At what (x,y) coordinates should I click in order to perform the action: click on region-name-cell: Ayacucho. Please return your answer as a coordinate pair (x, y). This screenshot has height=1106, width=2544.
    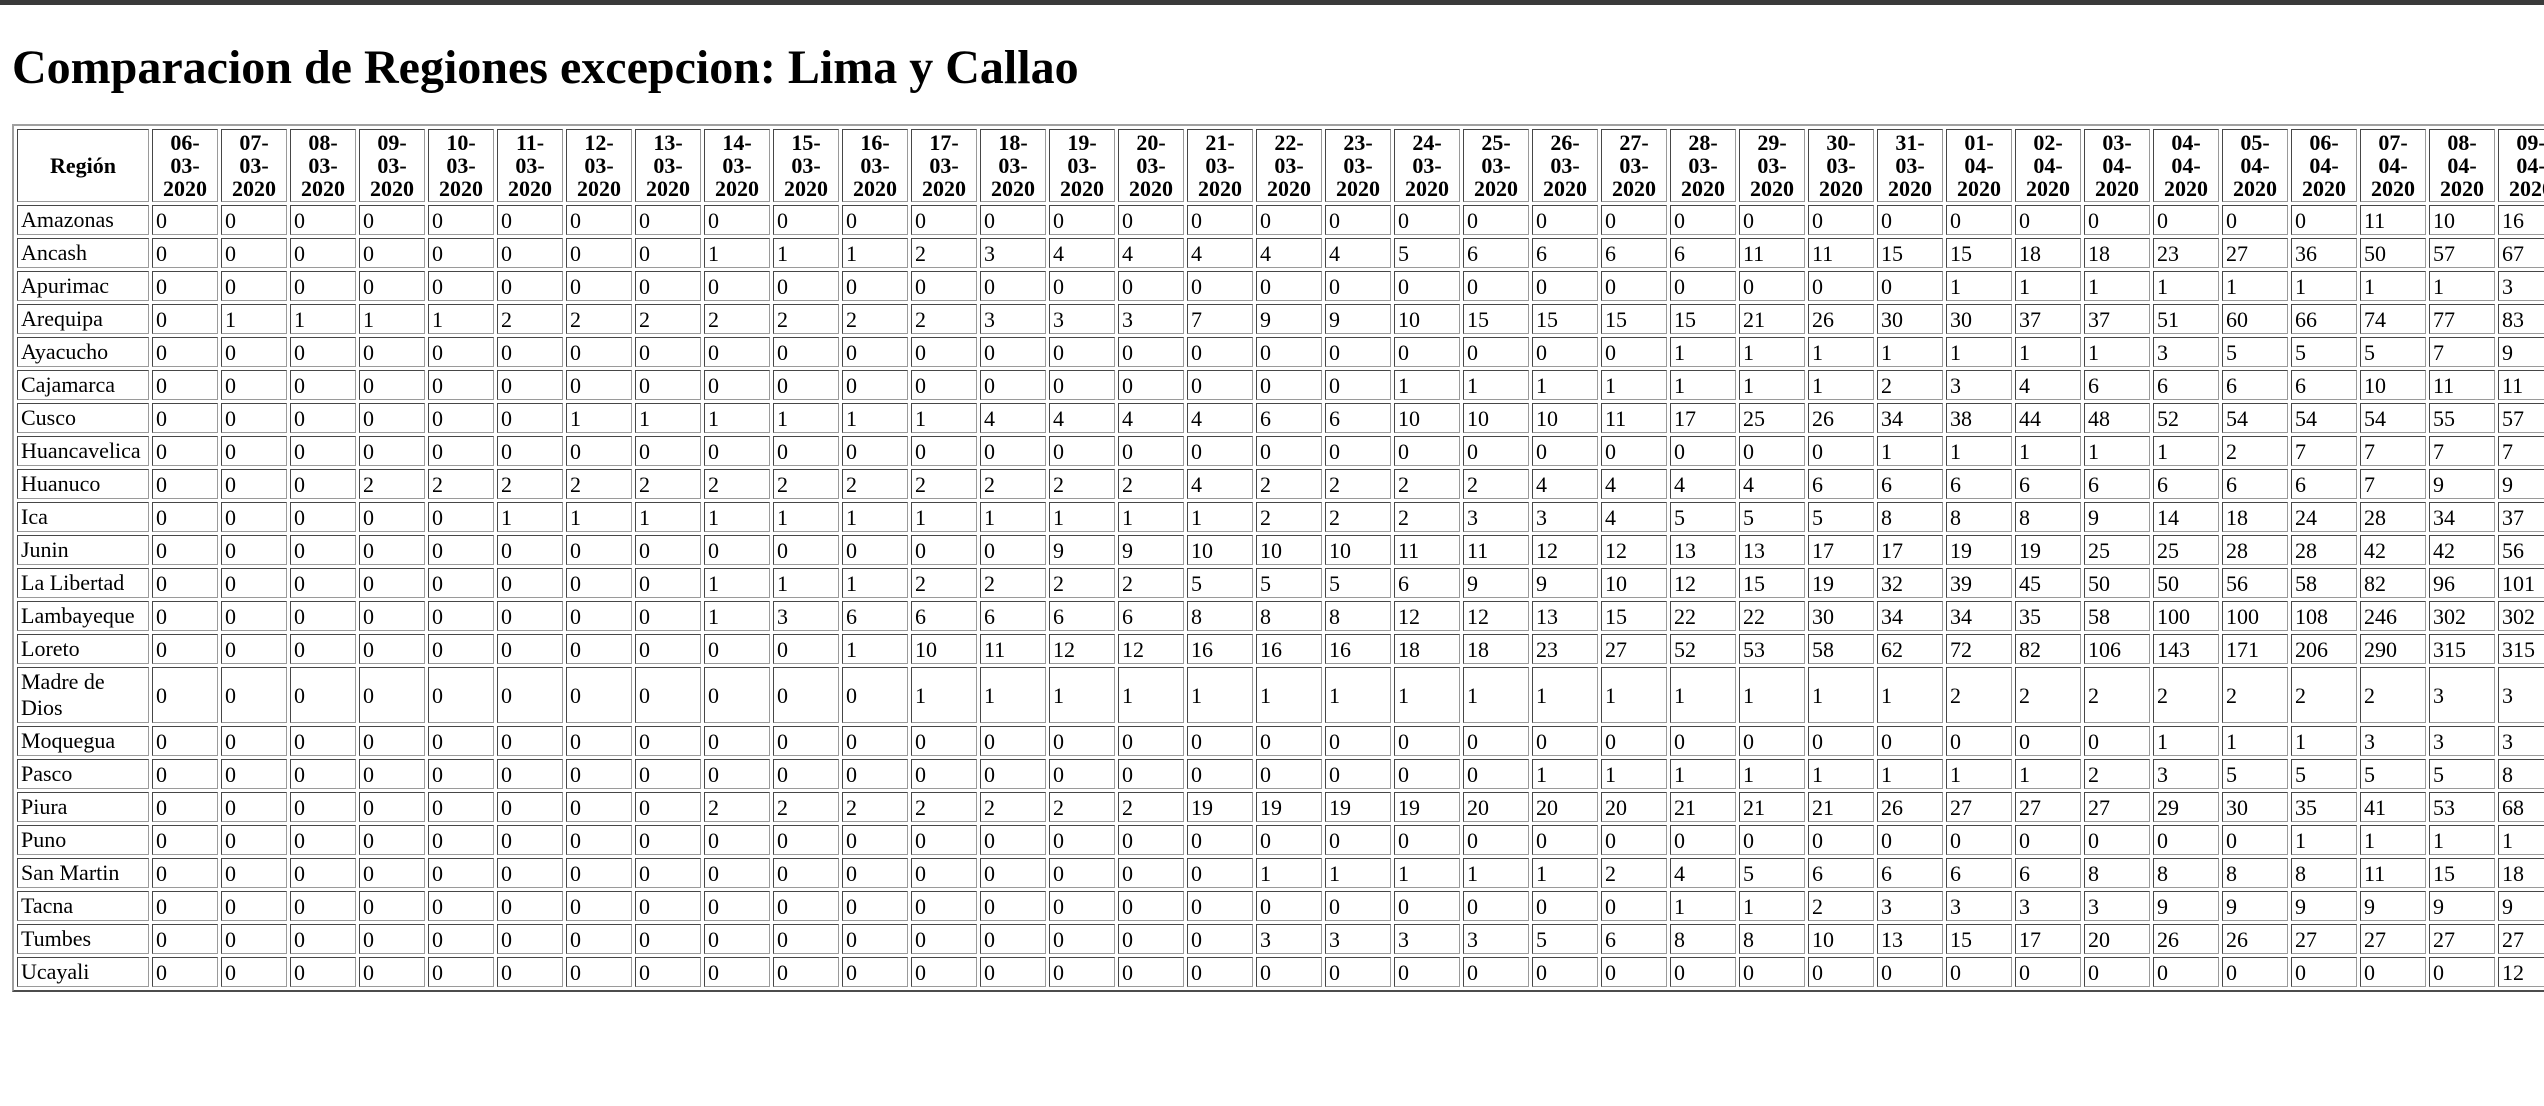
    Looking at the image, I should click on (83, 352).